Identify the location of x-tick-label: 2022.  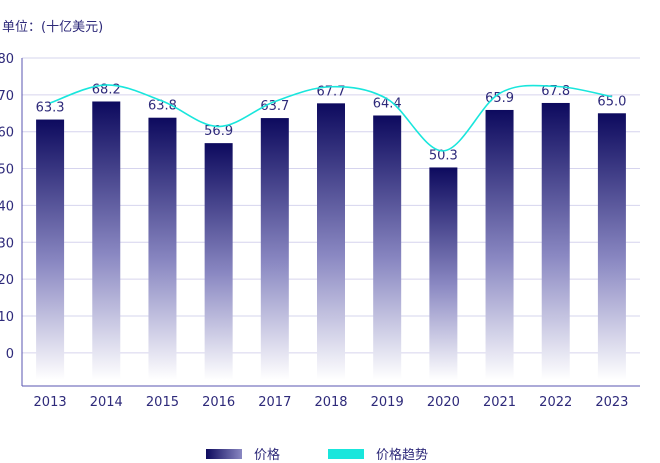
(555, 402).